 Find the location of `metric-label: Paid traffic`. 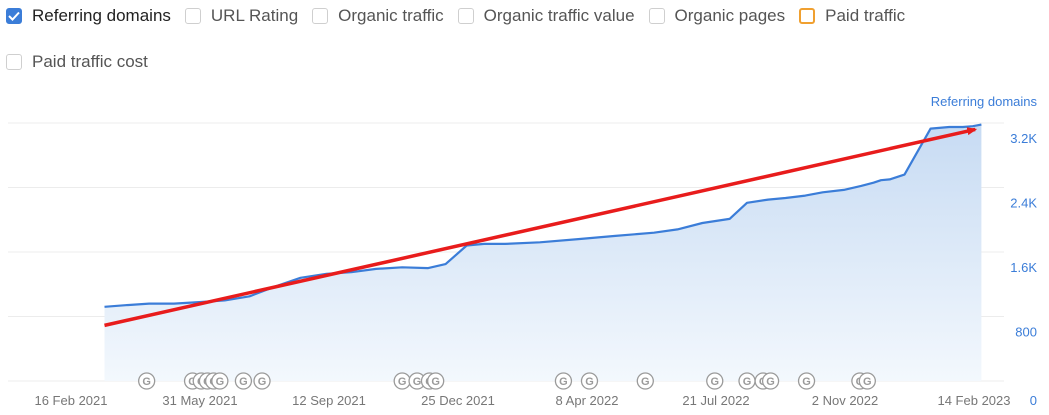

metric-label: Paid traffic is located at coordinates (865, 15).